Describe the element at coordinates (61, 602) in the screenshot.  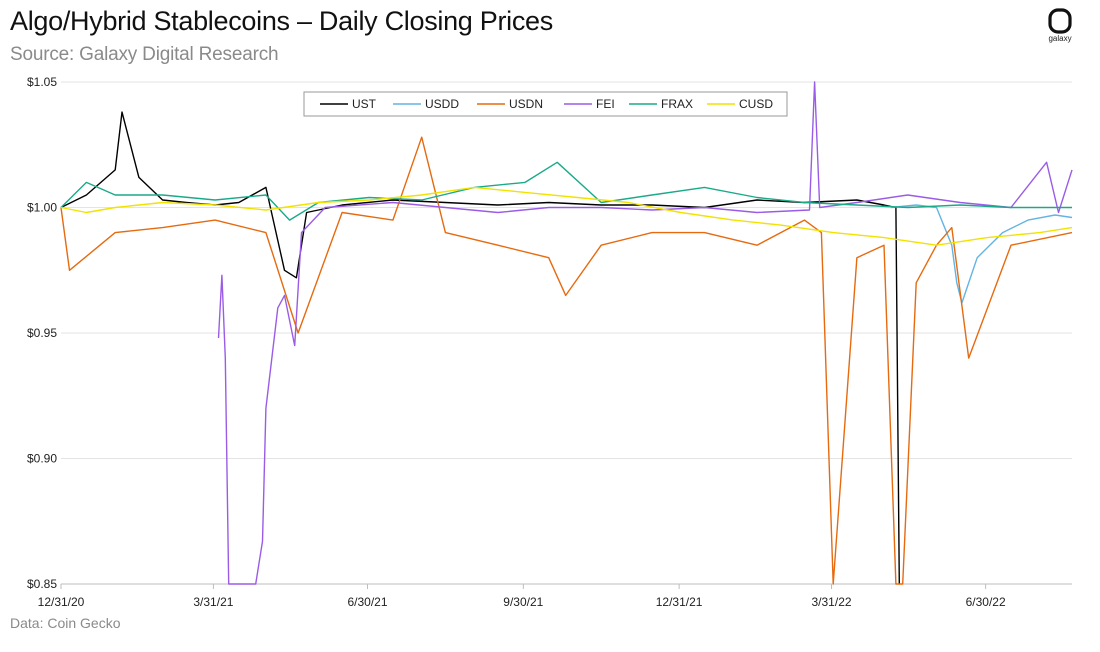
I see `x-tick-label: 12/31/20` at that location.